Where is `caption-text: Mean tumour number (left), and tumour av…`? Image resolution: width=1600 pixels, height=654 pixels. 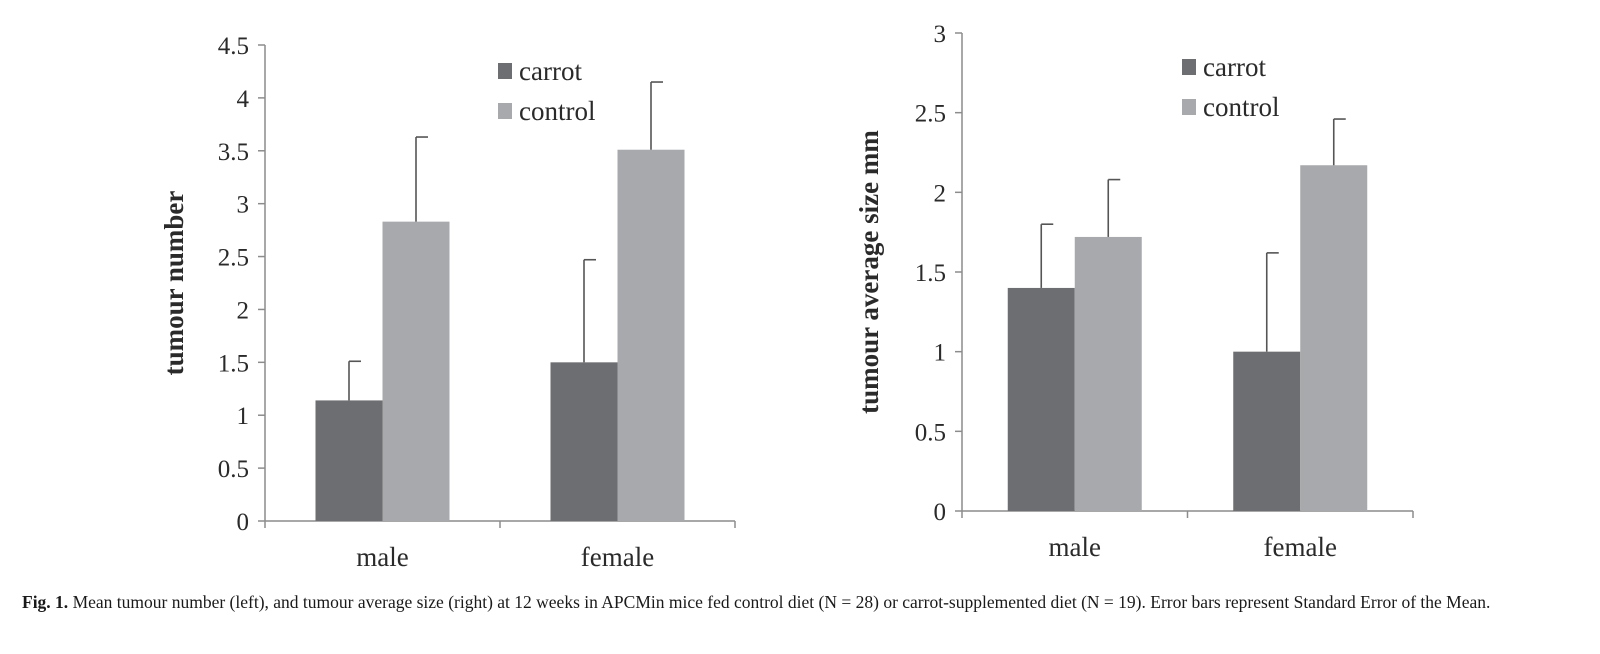 caption-text: Mean tumour number (left), and tumour av… is located at coordinates (781, 602).